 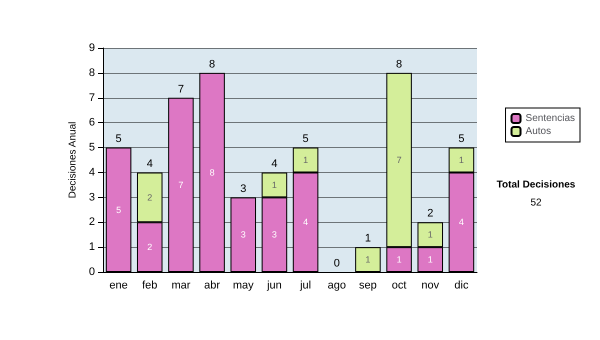 I want to click on y-tick-label: 1, so click(x=91, y=247).